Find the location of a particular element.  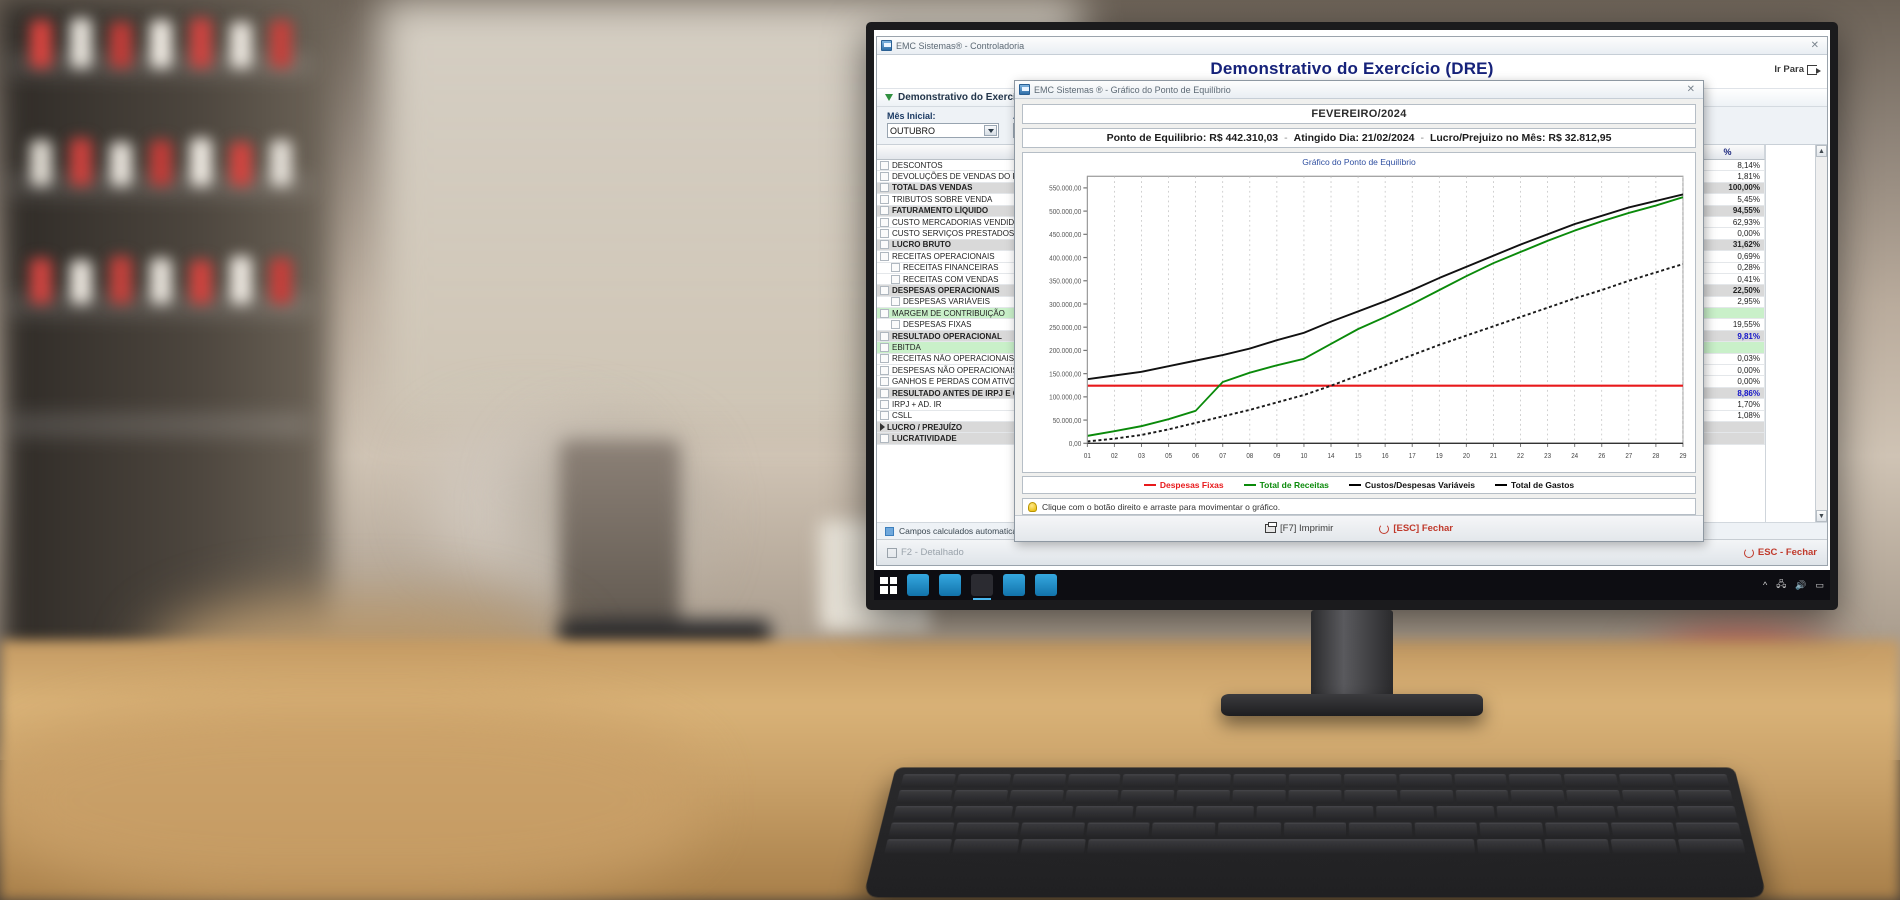

chart-close-button: [ESC] Fechar is located at coordinates (1416, 528).